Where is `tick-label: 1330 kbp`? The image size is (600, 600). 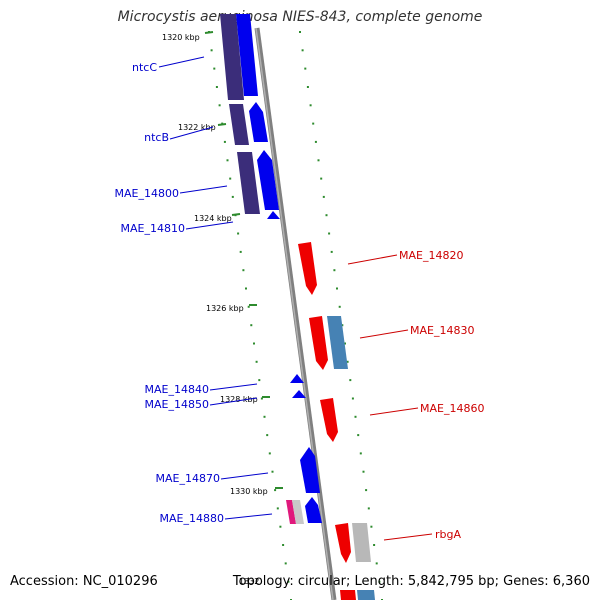
tick-label: 1330 kbp is located at coordinates (249, 491).